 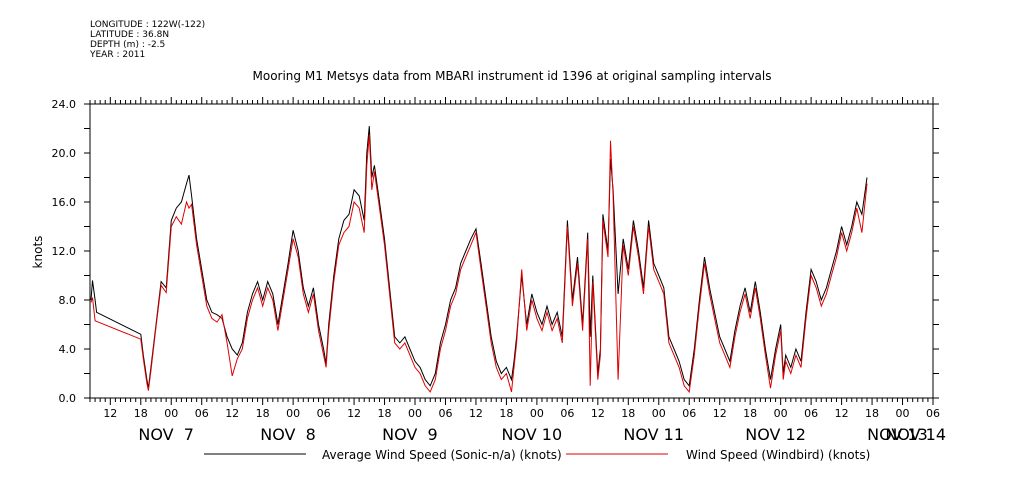 What do you see at coordinates (915, 434) in the screenshot?
I see `day-label: NOV 14` at bounding box center [915, 434].